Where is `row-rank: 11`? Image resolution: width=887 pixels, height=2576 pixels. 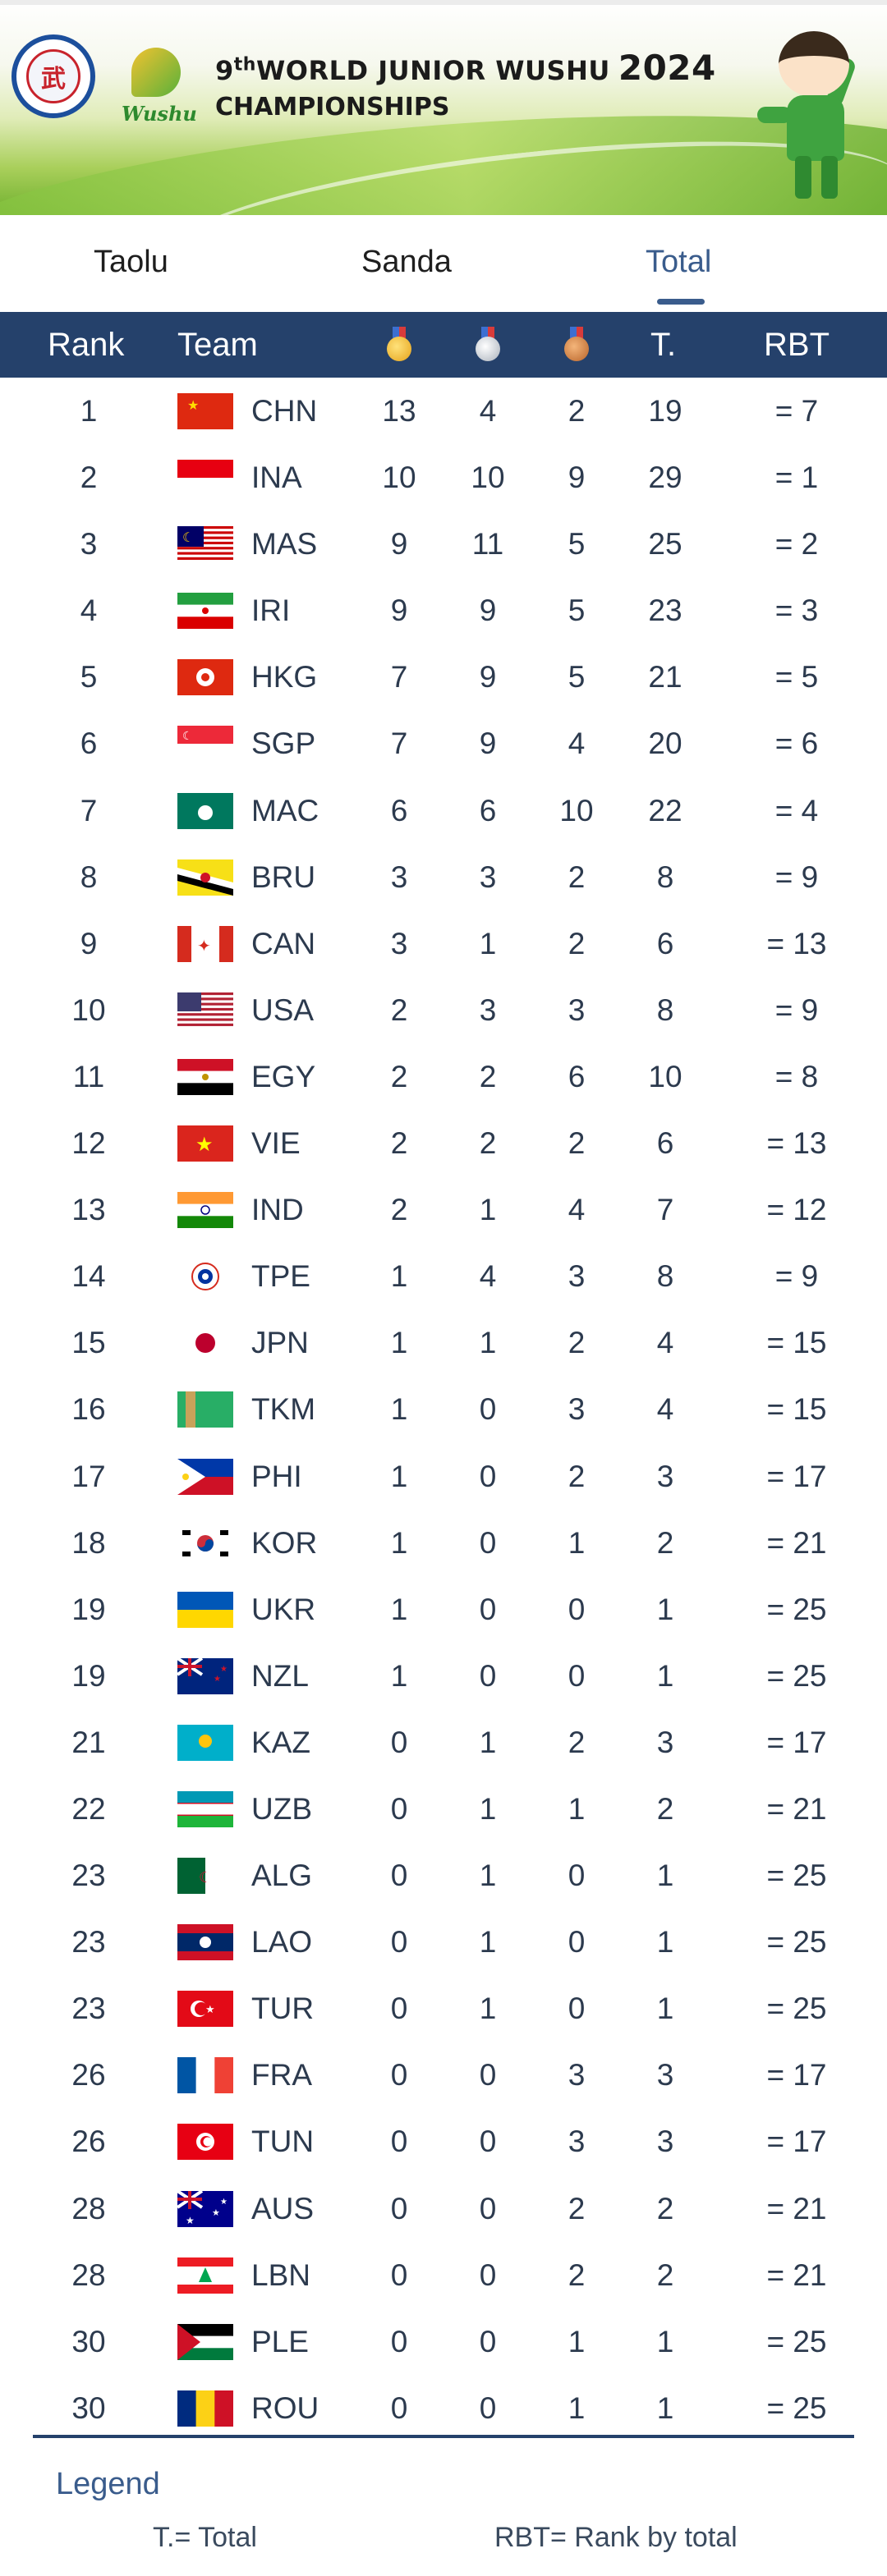 row-rank: 11 is located at coordinates (88, 1076).